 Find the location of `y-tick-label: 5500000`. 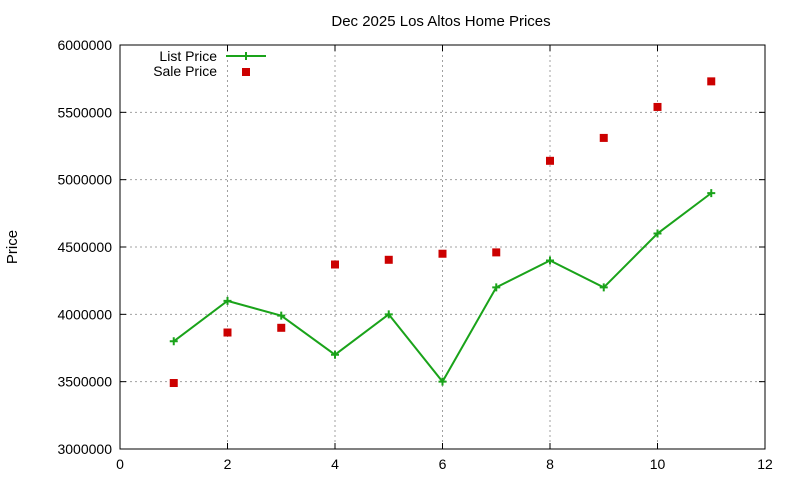

y-tick-label: 5500000 is located at coordinates (84, 112).